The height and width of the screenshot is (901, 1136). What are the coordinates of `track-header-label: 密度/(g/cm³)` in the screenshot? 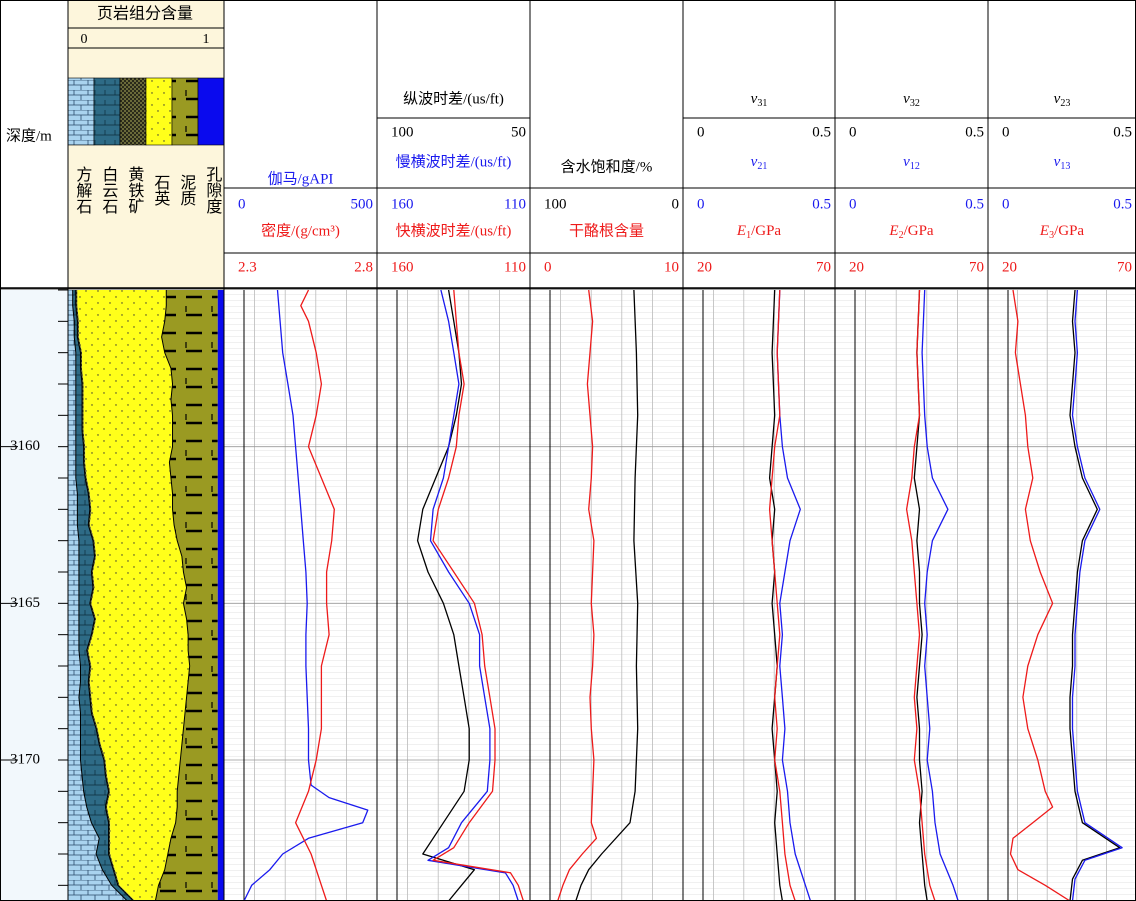 It's located at (300, 230).